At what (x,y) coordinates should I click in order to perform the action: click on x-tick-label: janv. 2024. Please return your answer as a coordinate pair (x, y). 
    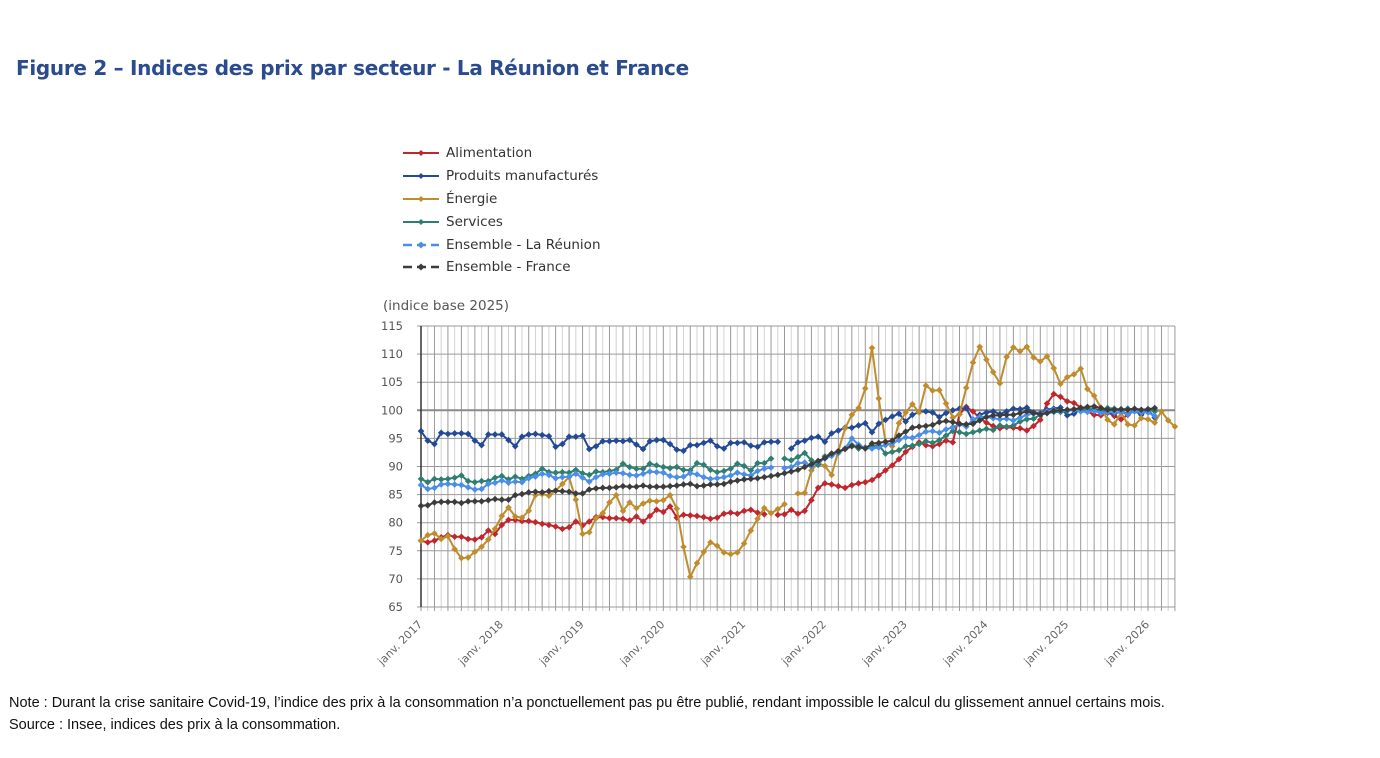
    Looking at the image, I should click on (965, 643).